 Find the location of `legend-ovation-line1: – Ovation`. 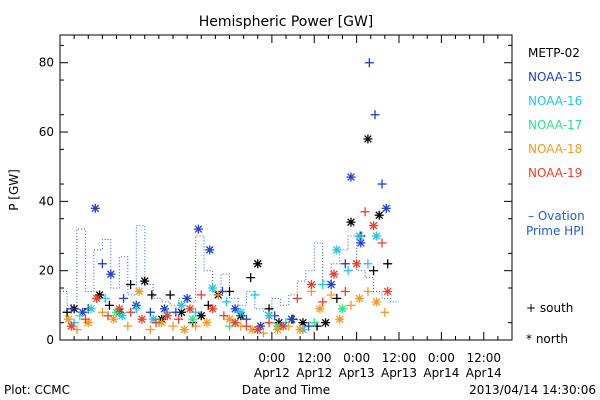

legend-ovation-line1: – Ovation is located at coordinates (556, 216).